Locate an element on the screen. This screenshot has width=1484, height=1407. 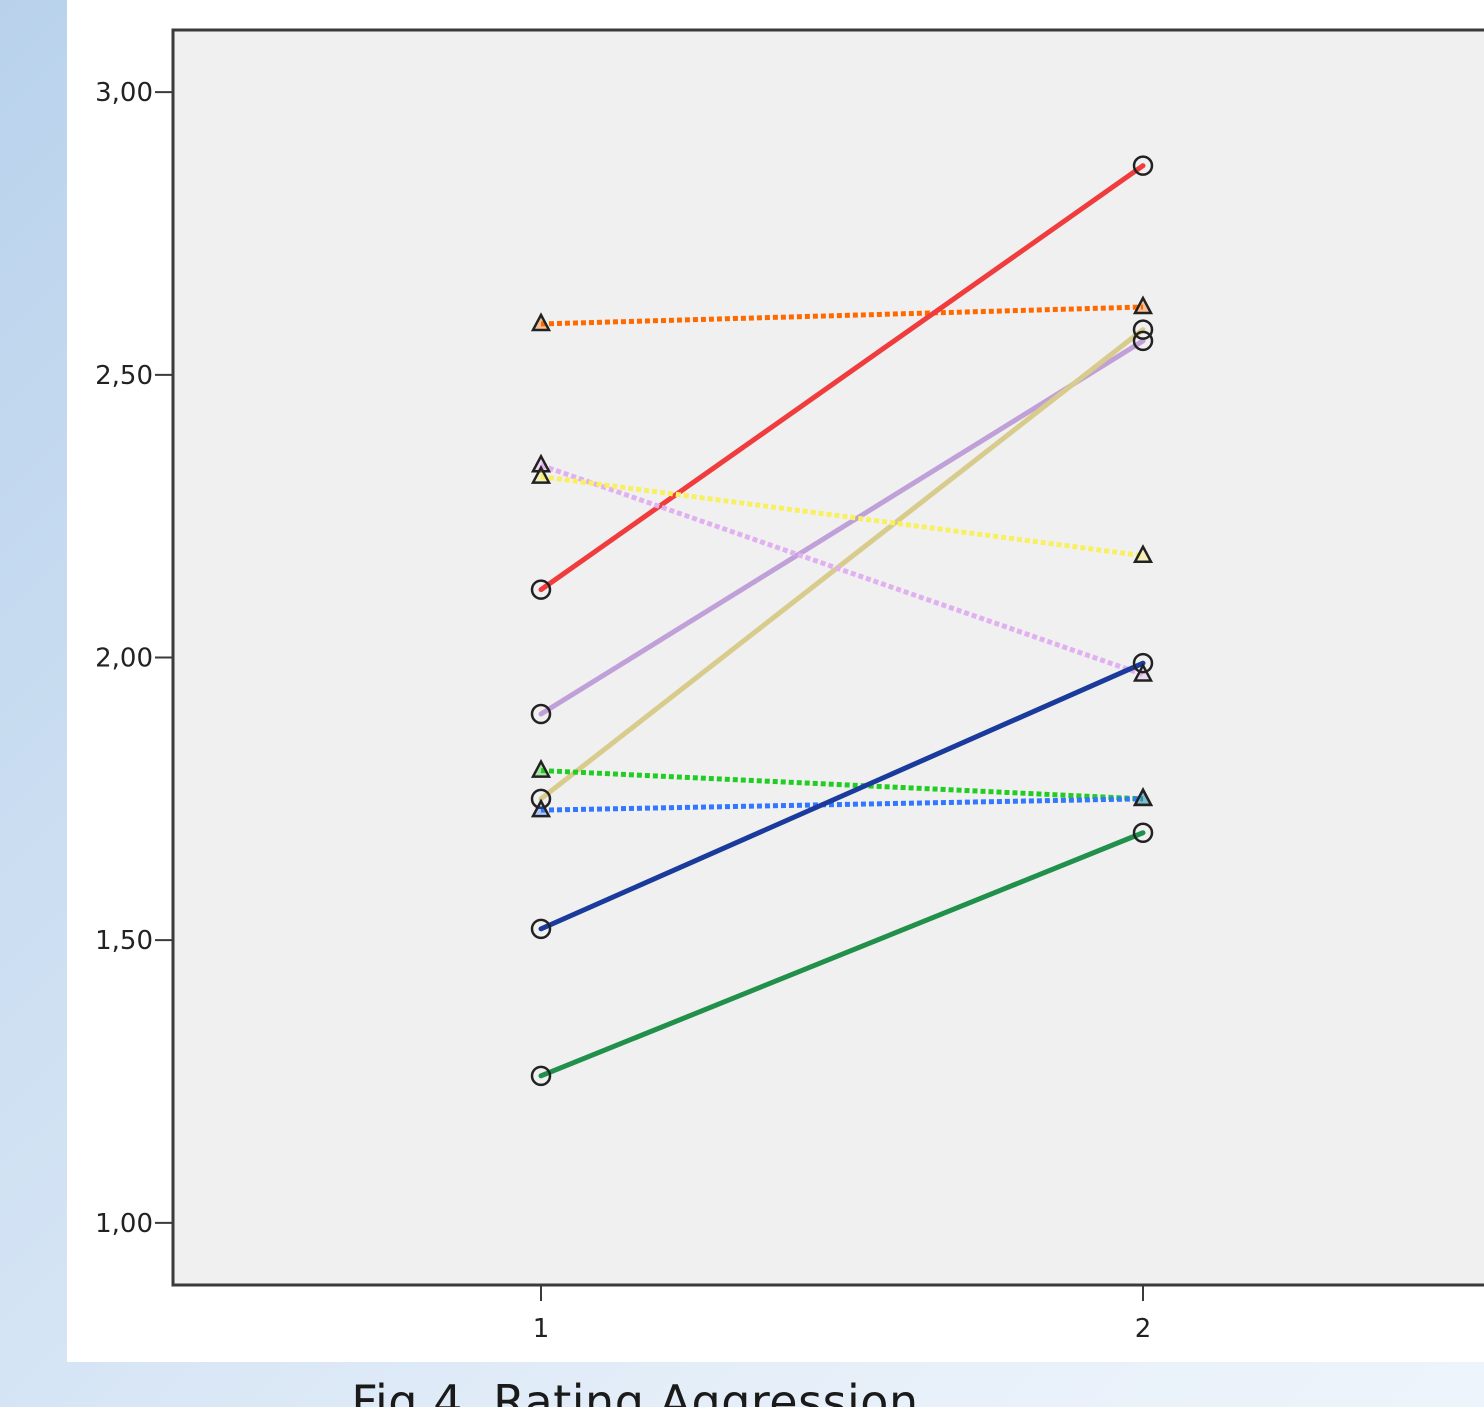
y-tick-label: 2,00 is located at coordinates (124, 659).